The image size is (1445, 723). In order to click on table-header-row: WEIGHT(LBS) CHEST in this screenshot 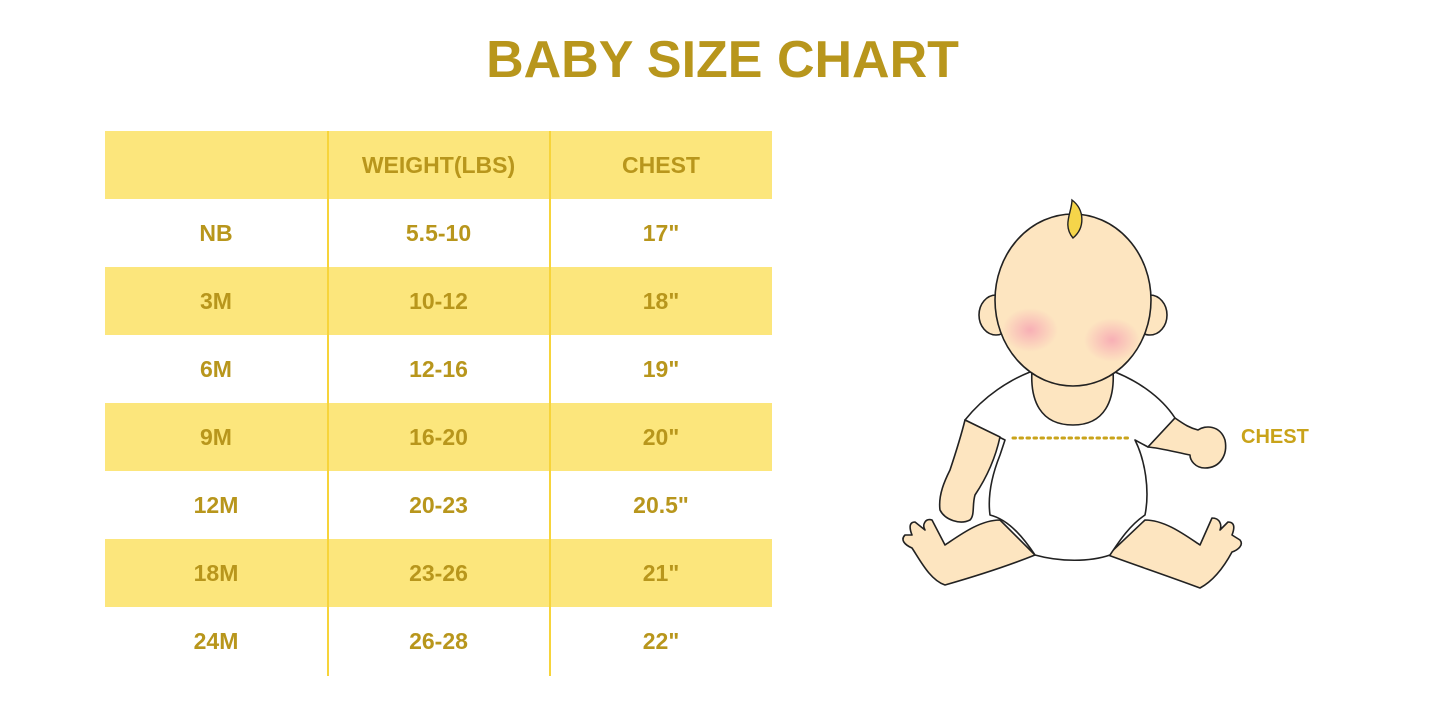, I will do `click(438, 165)`.